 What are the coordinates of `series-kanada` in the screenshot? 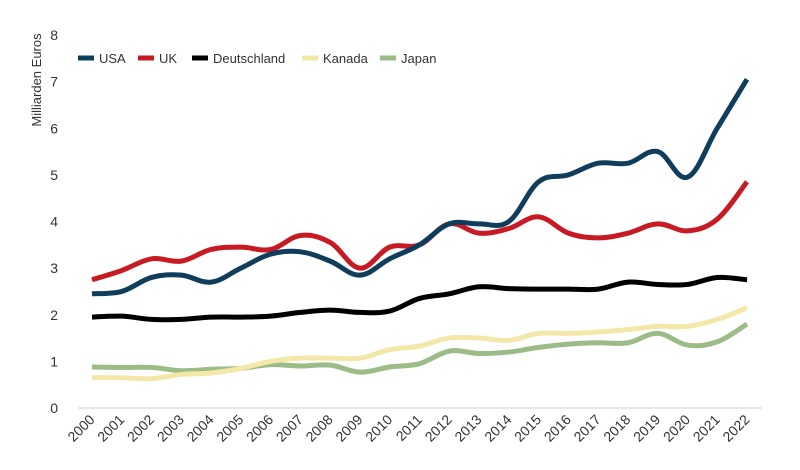 It's located at (419, 343).